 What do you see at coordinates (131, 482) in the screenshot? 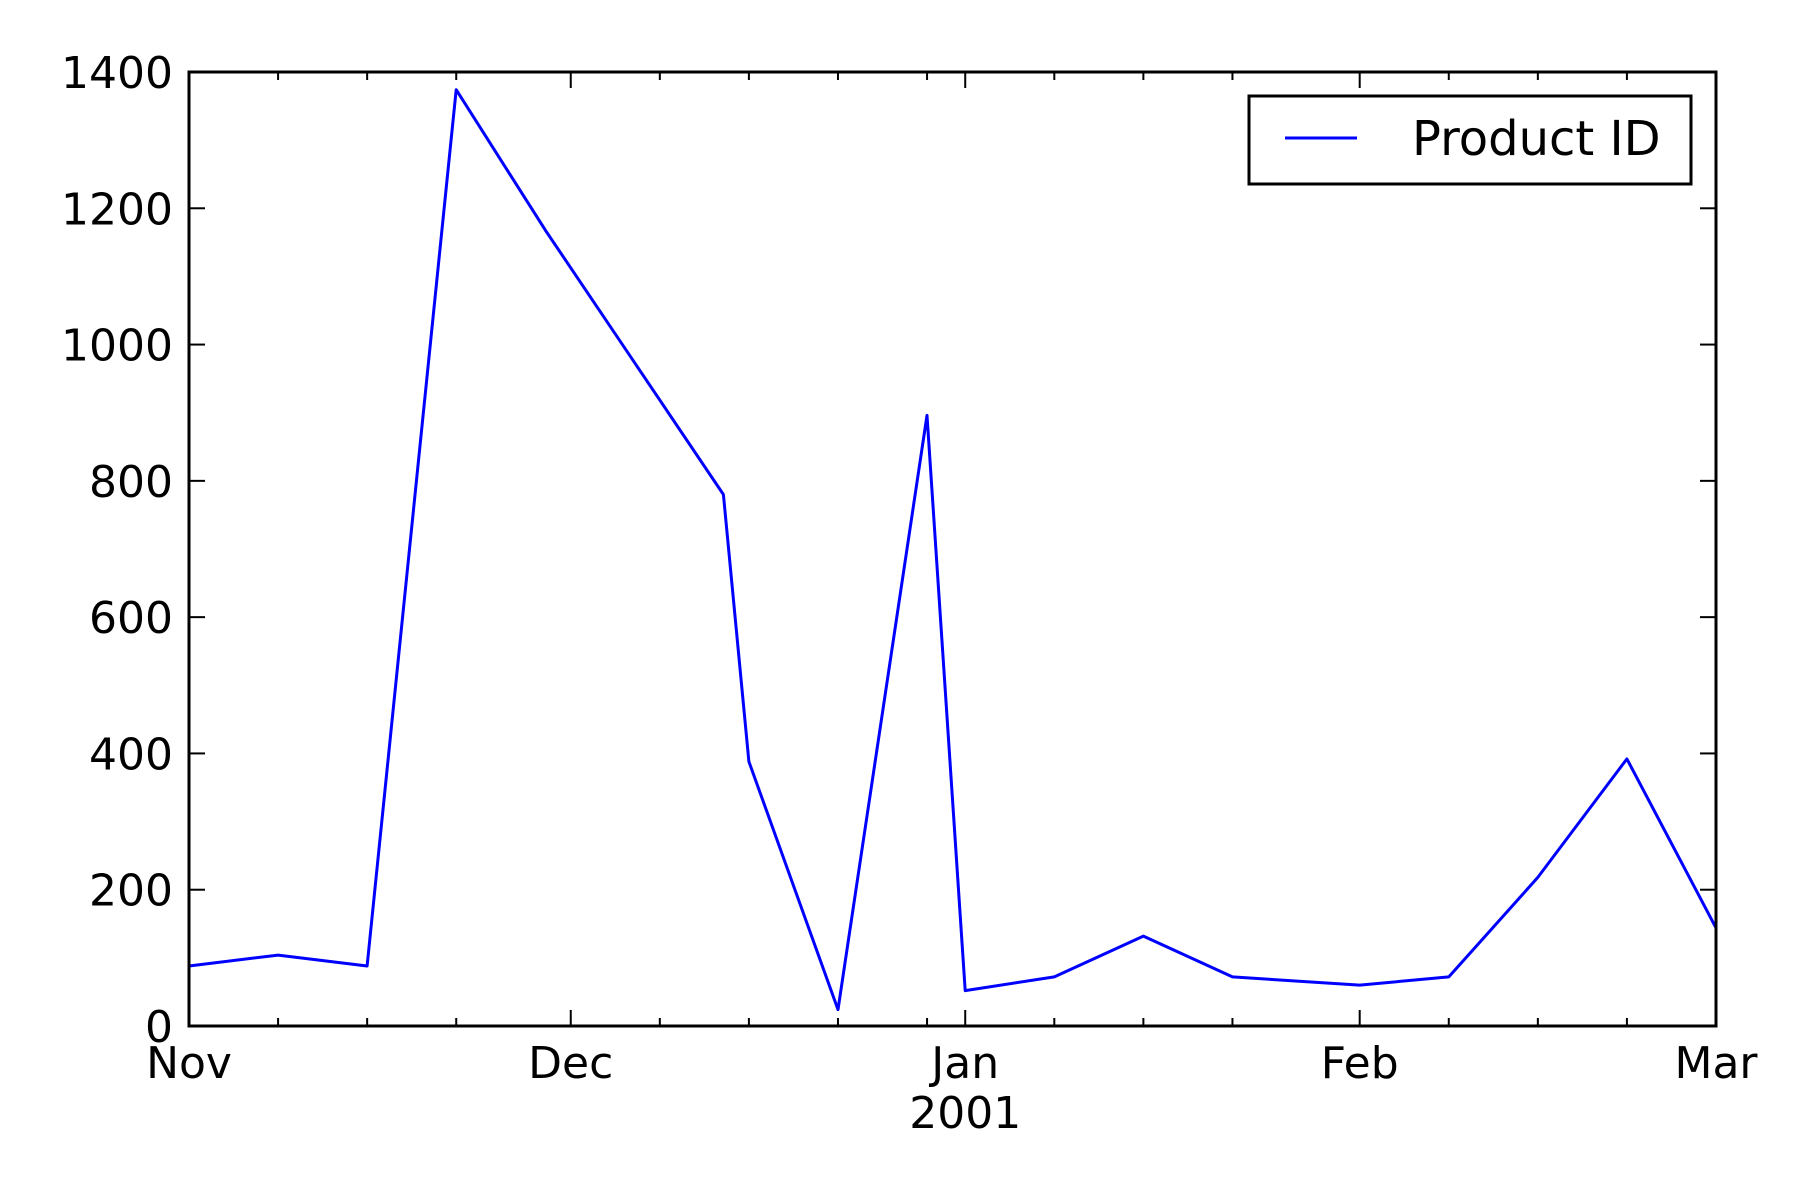
I see `y-tick-label-800: 800` at bounding box center [131, 482].